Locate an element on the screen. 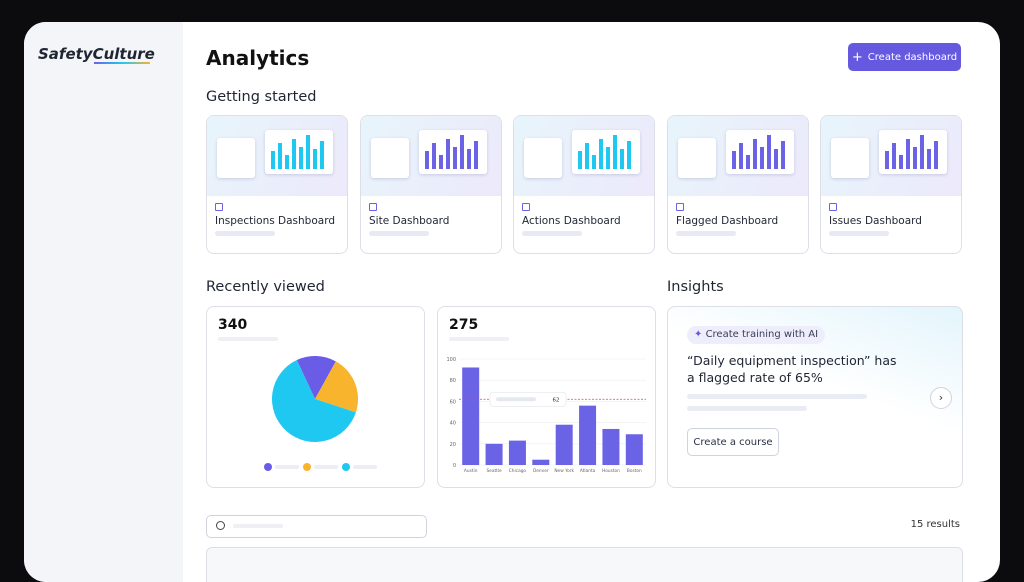 Image resolution: width=1024 pixels, height=582 pixels. card-label: Issues Dashboard is located at coordinates (875, 221).